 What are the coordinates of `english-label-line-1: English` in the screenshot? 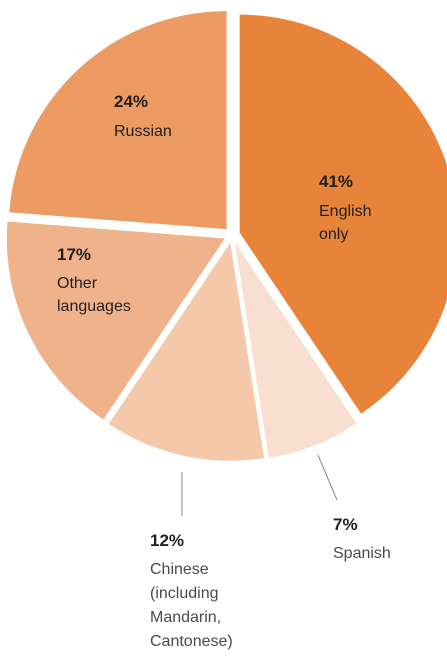 It's located at (345, 211).